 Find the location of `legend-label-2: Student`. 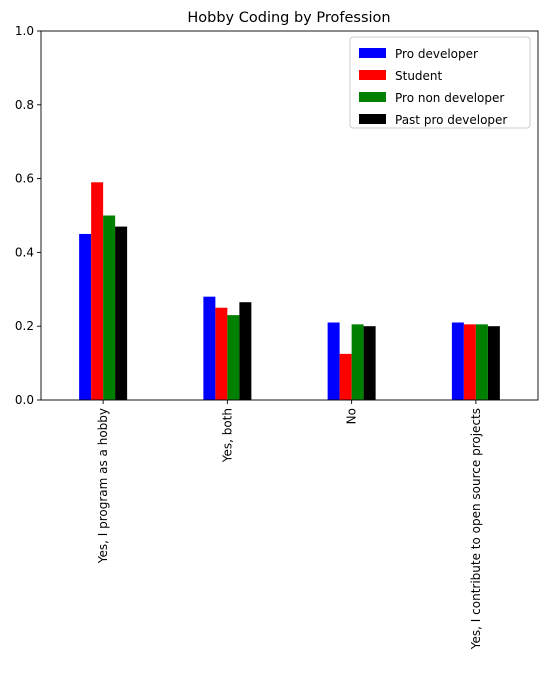

legend-label-2: Student is located at coordinates (419, 76).